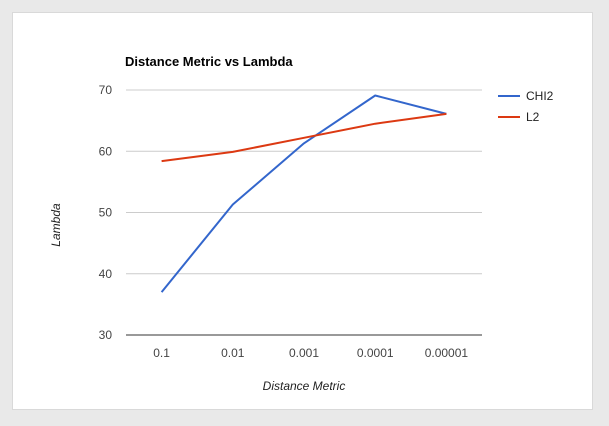  What do you see at coordinates (106, 90) in the screenshot?
I see `y-tick-label: 70` at bounding box center [106, 90].